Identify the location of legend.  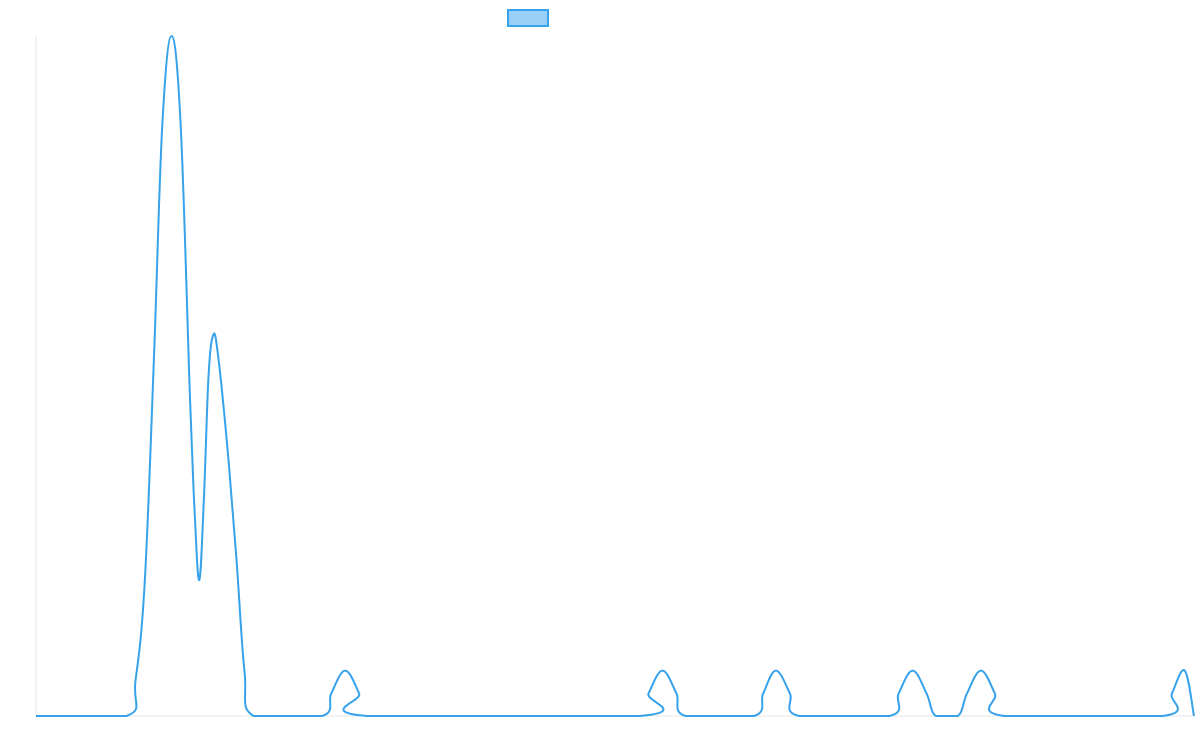
(528, 18).